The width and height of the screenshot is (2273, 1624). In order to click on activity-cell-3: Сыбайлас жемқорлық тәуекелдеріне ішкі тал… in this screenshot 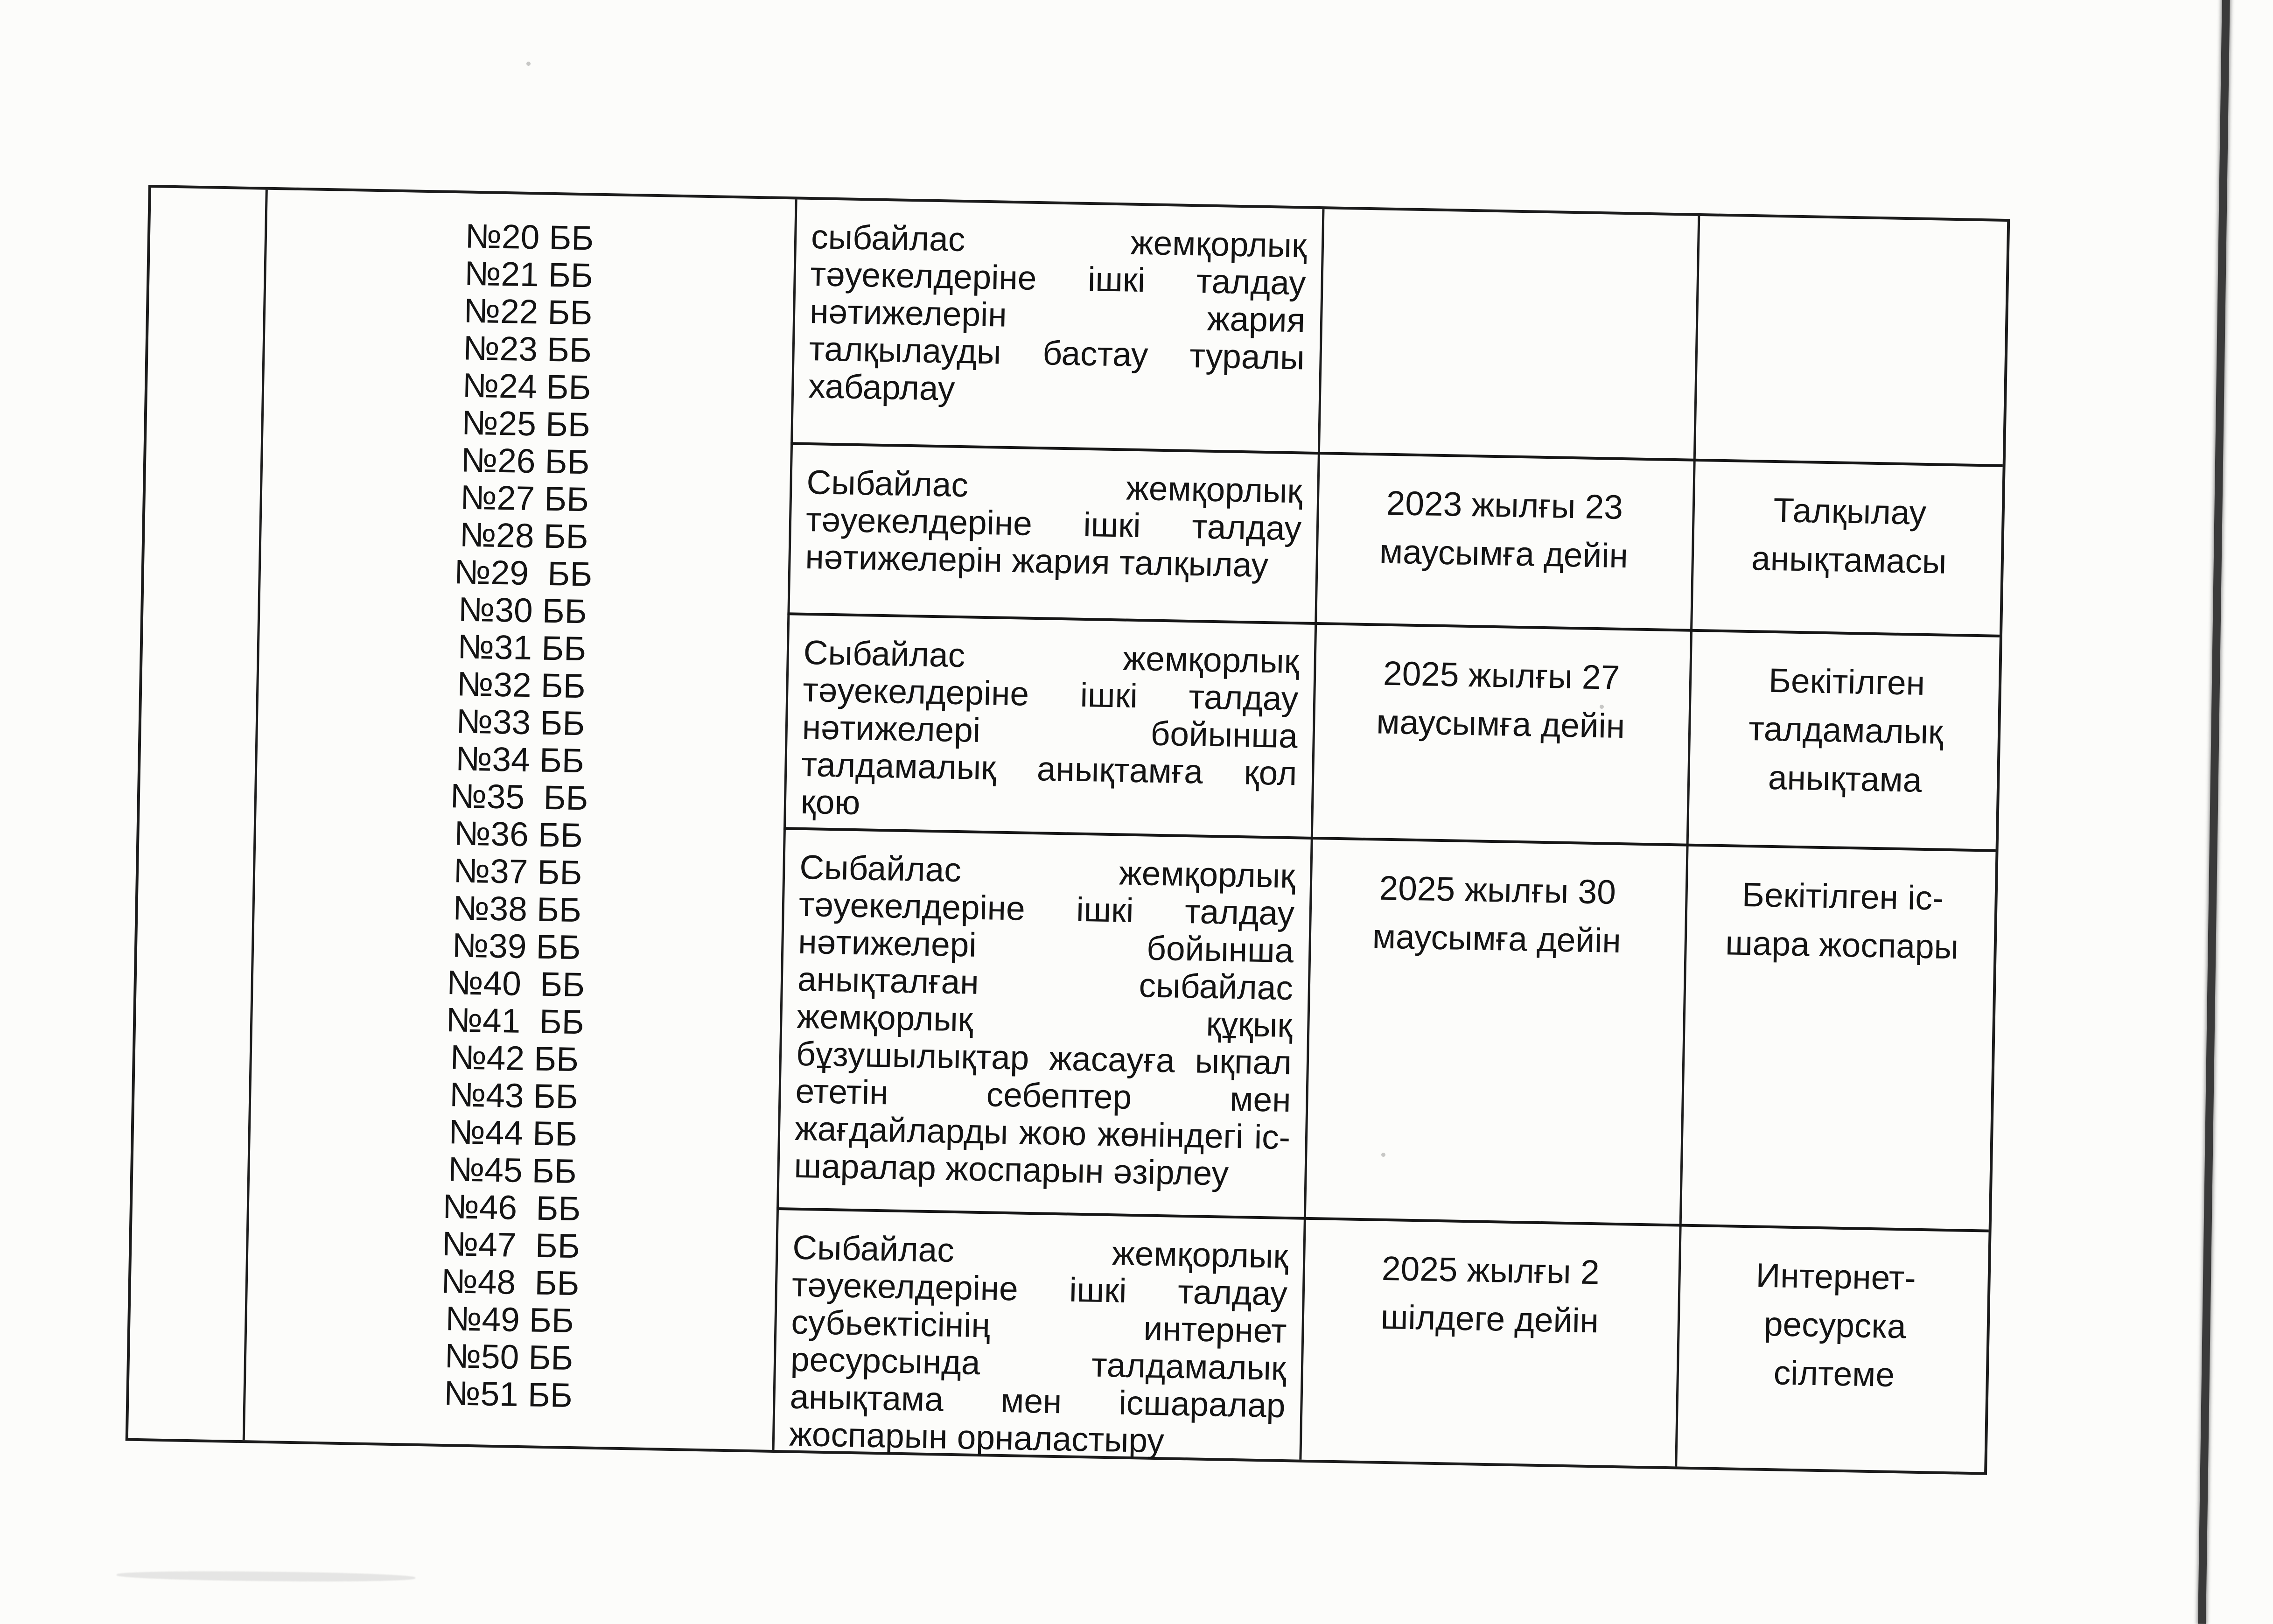, I will do `click(1050, 727)`.